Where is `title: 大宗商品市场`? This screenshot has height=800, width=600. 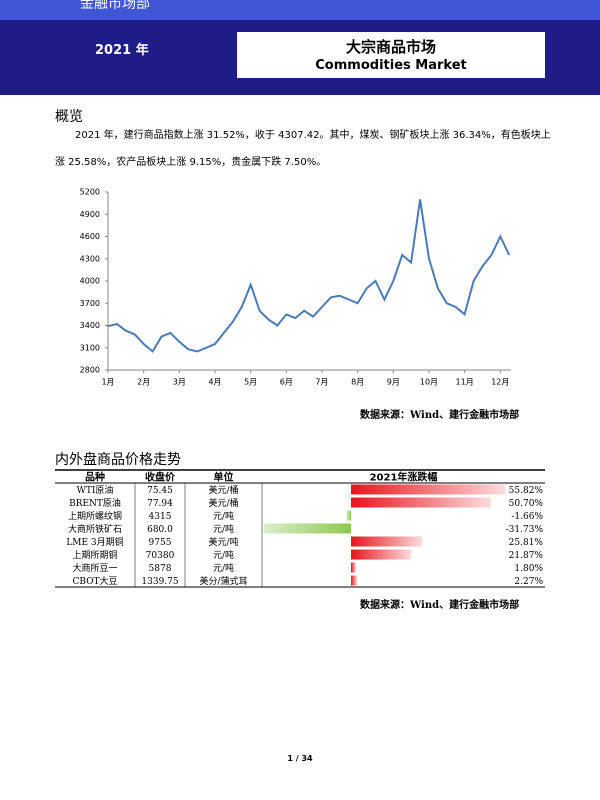 title: 大宗商品市场 is located at coordinates (390, 47).